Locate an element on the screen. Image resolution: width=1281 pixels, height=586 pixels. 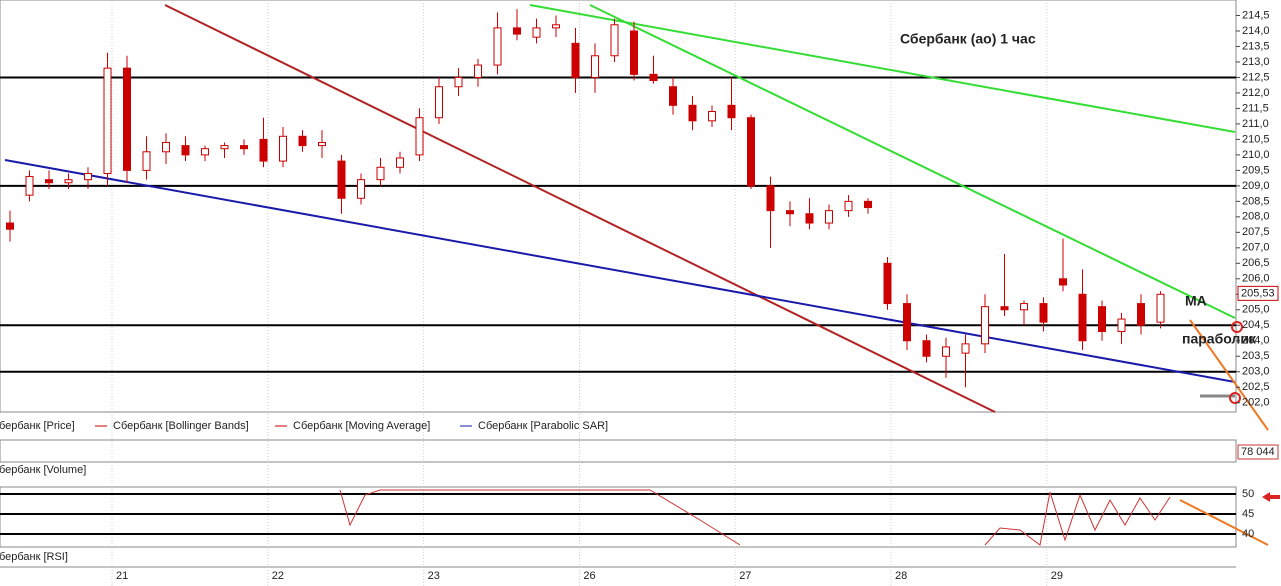
y-tick-label: 207,5 is located at coordinates (1256, 232).